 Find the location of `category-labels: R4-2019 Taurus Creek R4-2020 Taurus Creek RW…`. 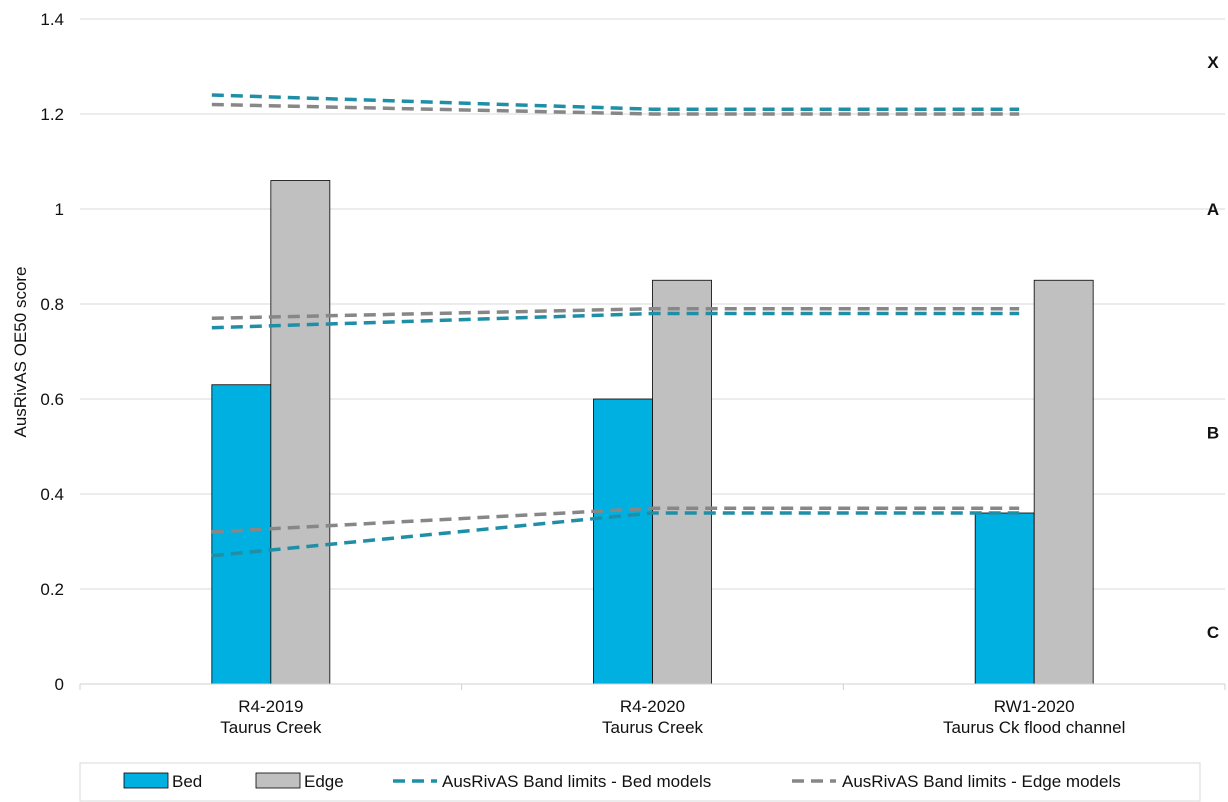

category-labels: R4-2019 Taurus Creek R4-2020 Taurus Creek RW… is located at coordinates (672, 717).